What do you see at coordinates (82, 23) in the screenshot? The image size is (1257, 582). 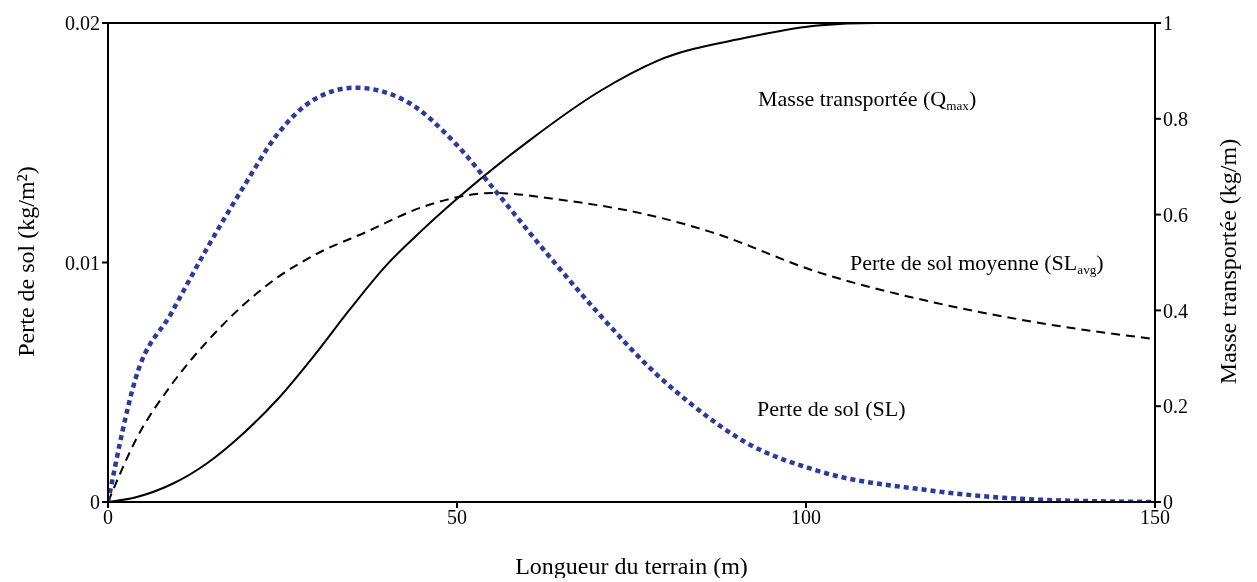 I see `y-tick-label: 0.02` at bounding box center [82, 23].